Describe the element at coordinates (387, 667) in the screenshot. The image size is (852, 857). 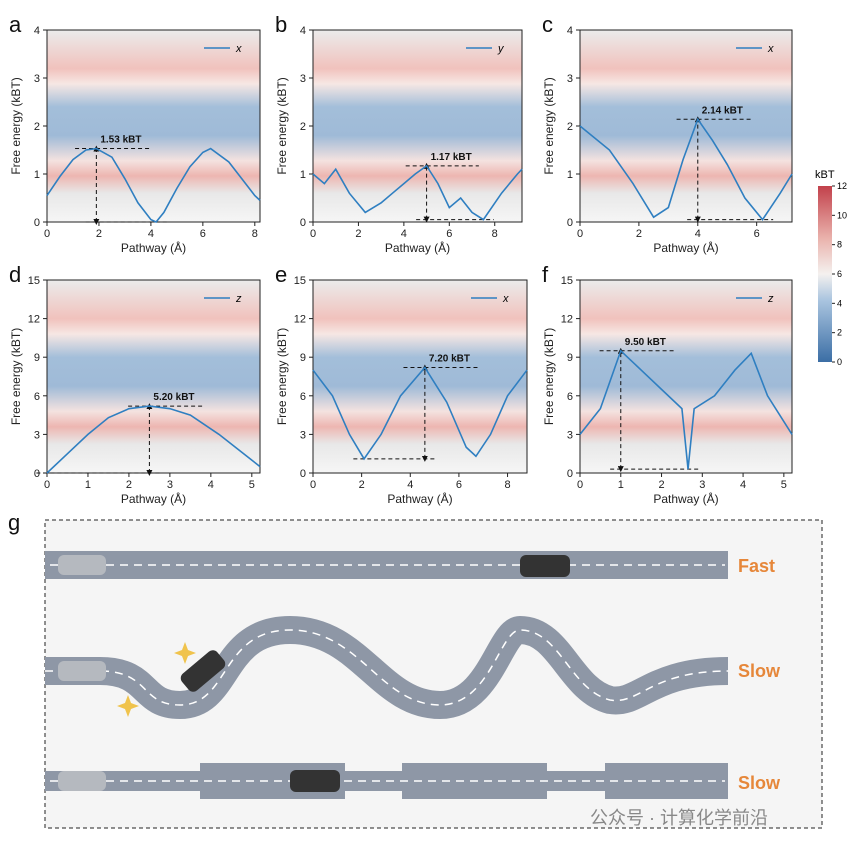
I see `lane` at that location.